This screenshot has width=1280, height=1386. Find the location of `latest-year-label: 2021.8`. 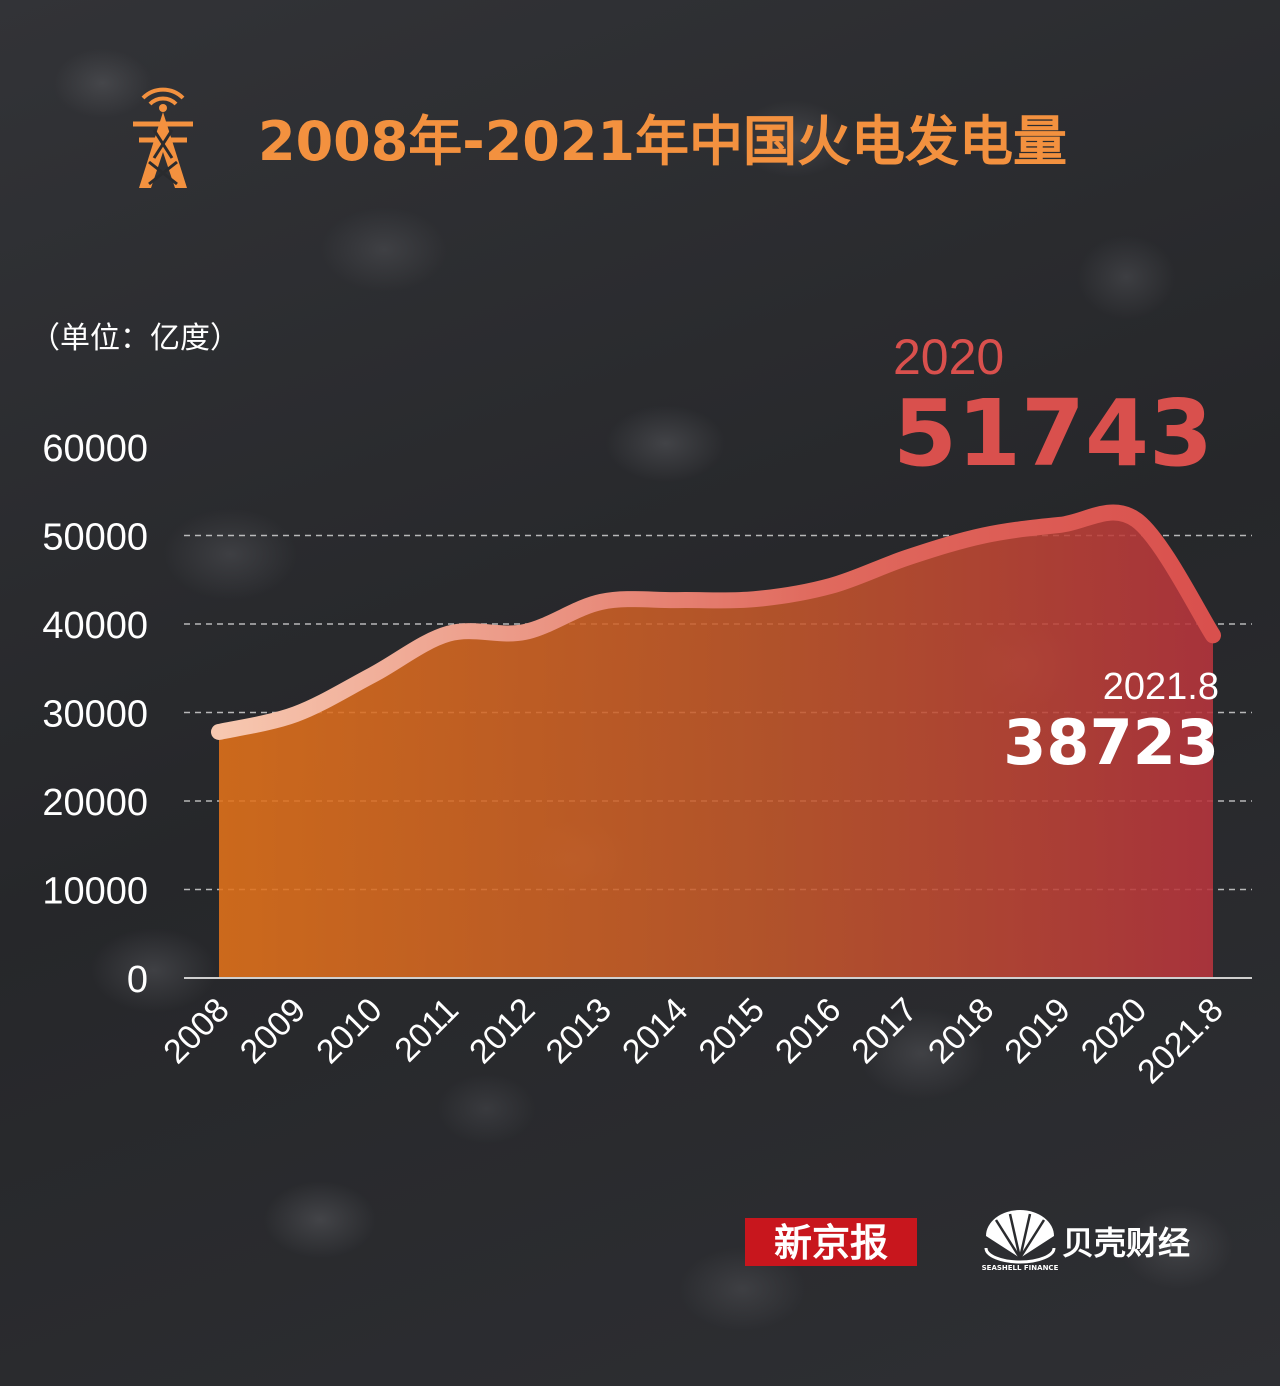

latest-year-label: 2021.8 is located at coordinates (1161, 687).